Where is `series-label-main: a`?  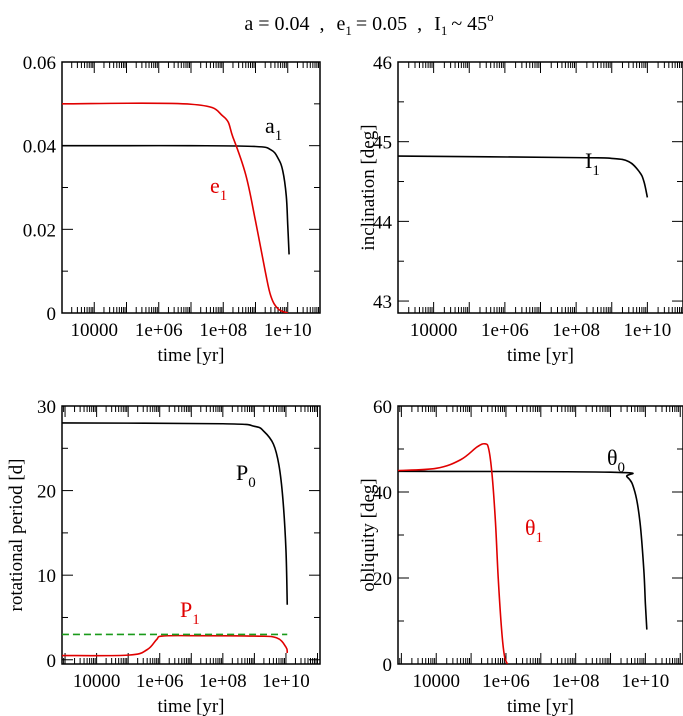
series-label-main: a is located at coordinates (270, 125).